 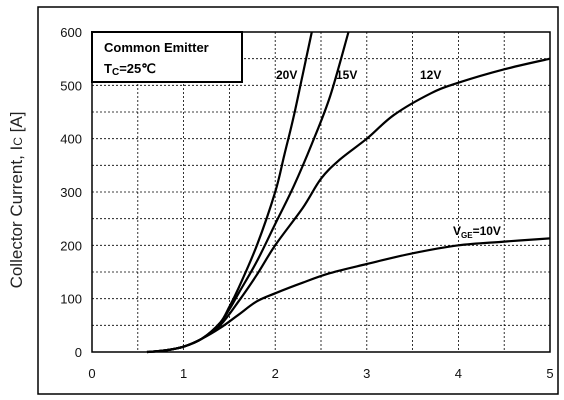 I want to click on y-tick-label: 400, so click(x=71, y=139).